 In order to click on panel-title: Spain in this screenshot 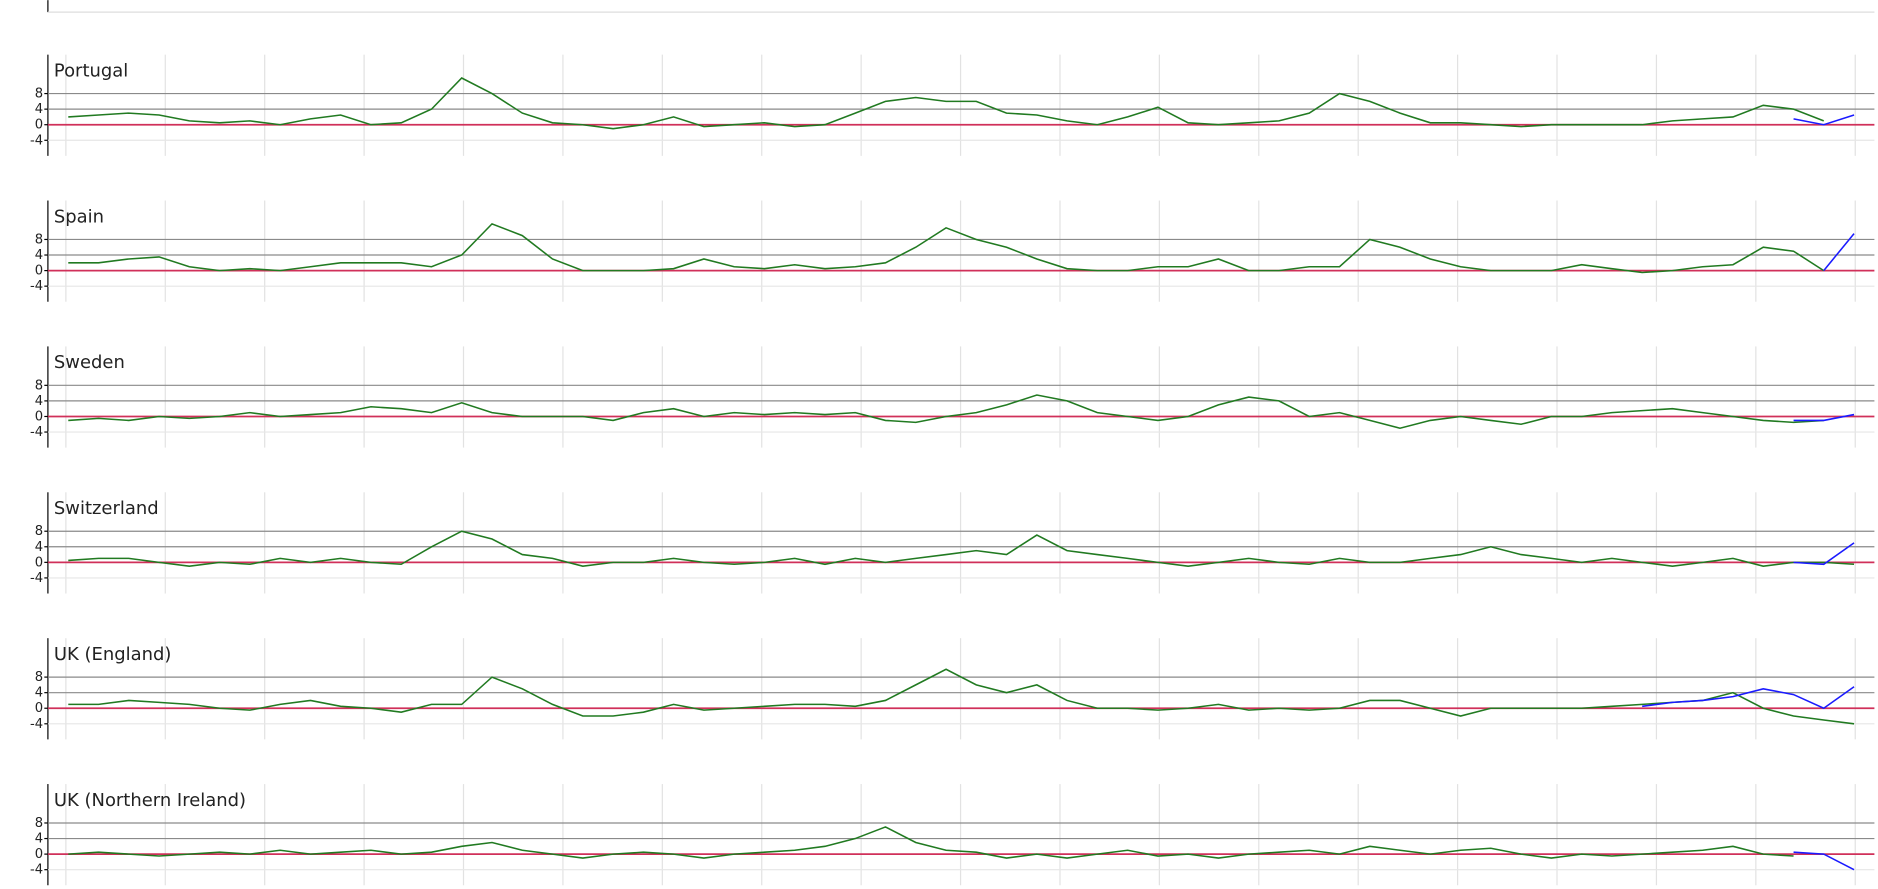, I will do `click(79, 216)`.